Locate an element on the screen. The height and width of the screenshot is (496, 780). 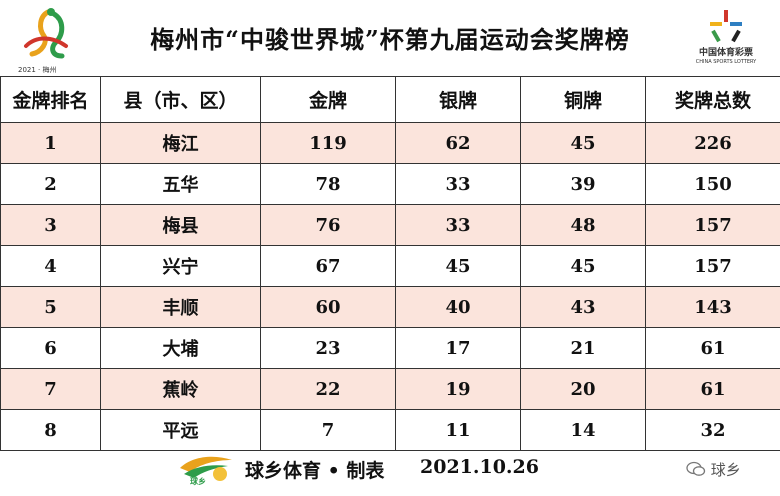
silver-cell: 19 is located at coordinates (458, 389).